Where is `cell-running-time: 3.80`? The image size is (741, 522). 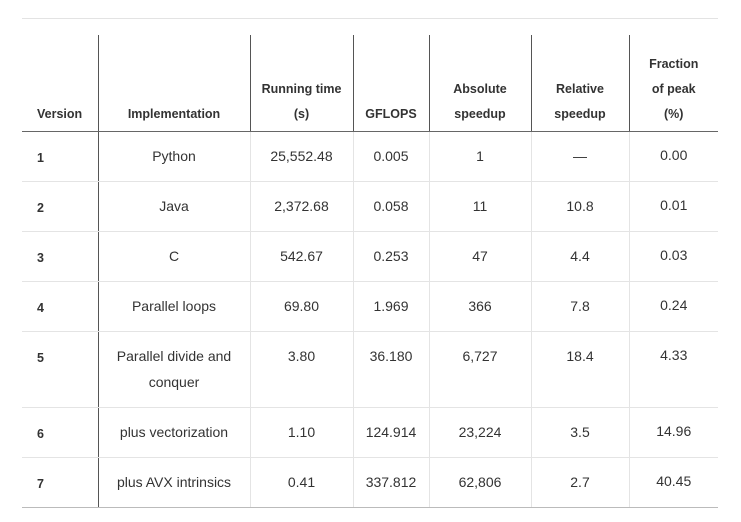
cell-running-time: 3.80 is located at coordinates (301, 369).